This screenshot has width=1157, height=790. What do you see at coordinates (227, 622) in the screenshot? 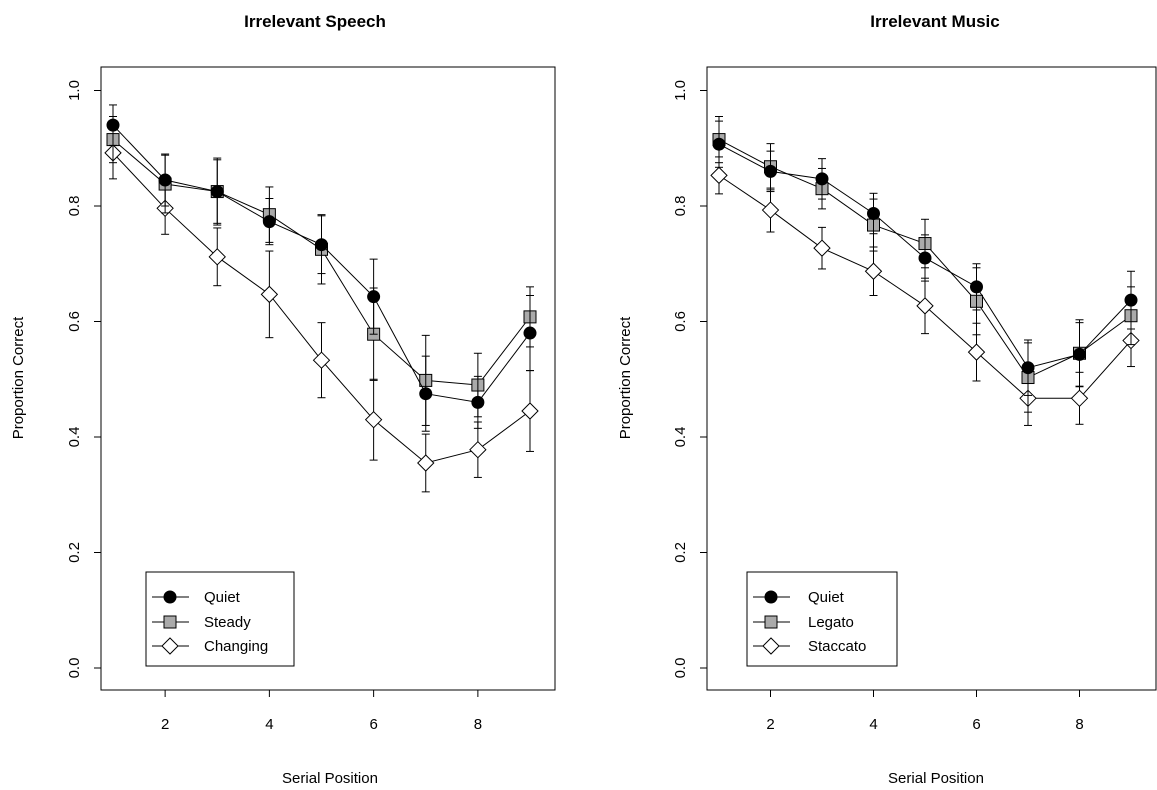
I see `legend-label: Steady` at bounding box center [227, 622].